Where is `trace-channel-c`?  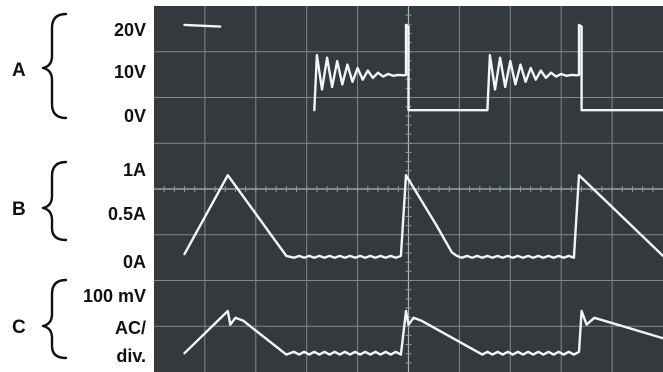 trace-channel-c is located at coordinates (423, 332).